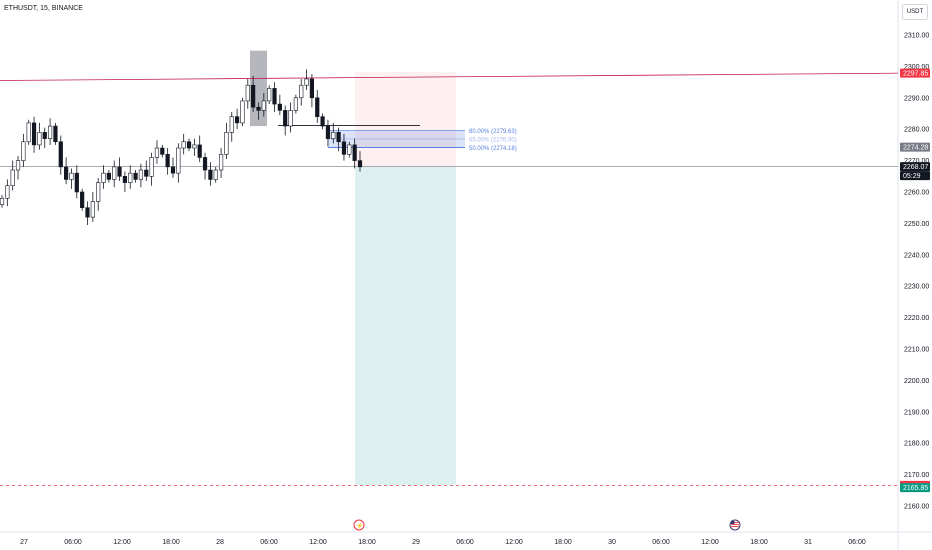 The width and height of the screenshot is (932, 550). I want to click on y-tick-label: 2290.00, so click(916, 98).